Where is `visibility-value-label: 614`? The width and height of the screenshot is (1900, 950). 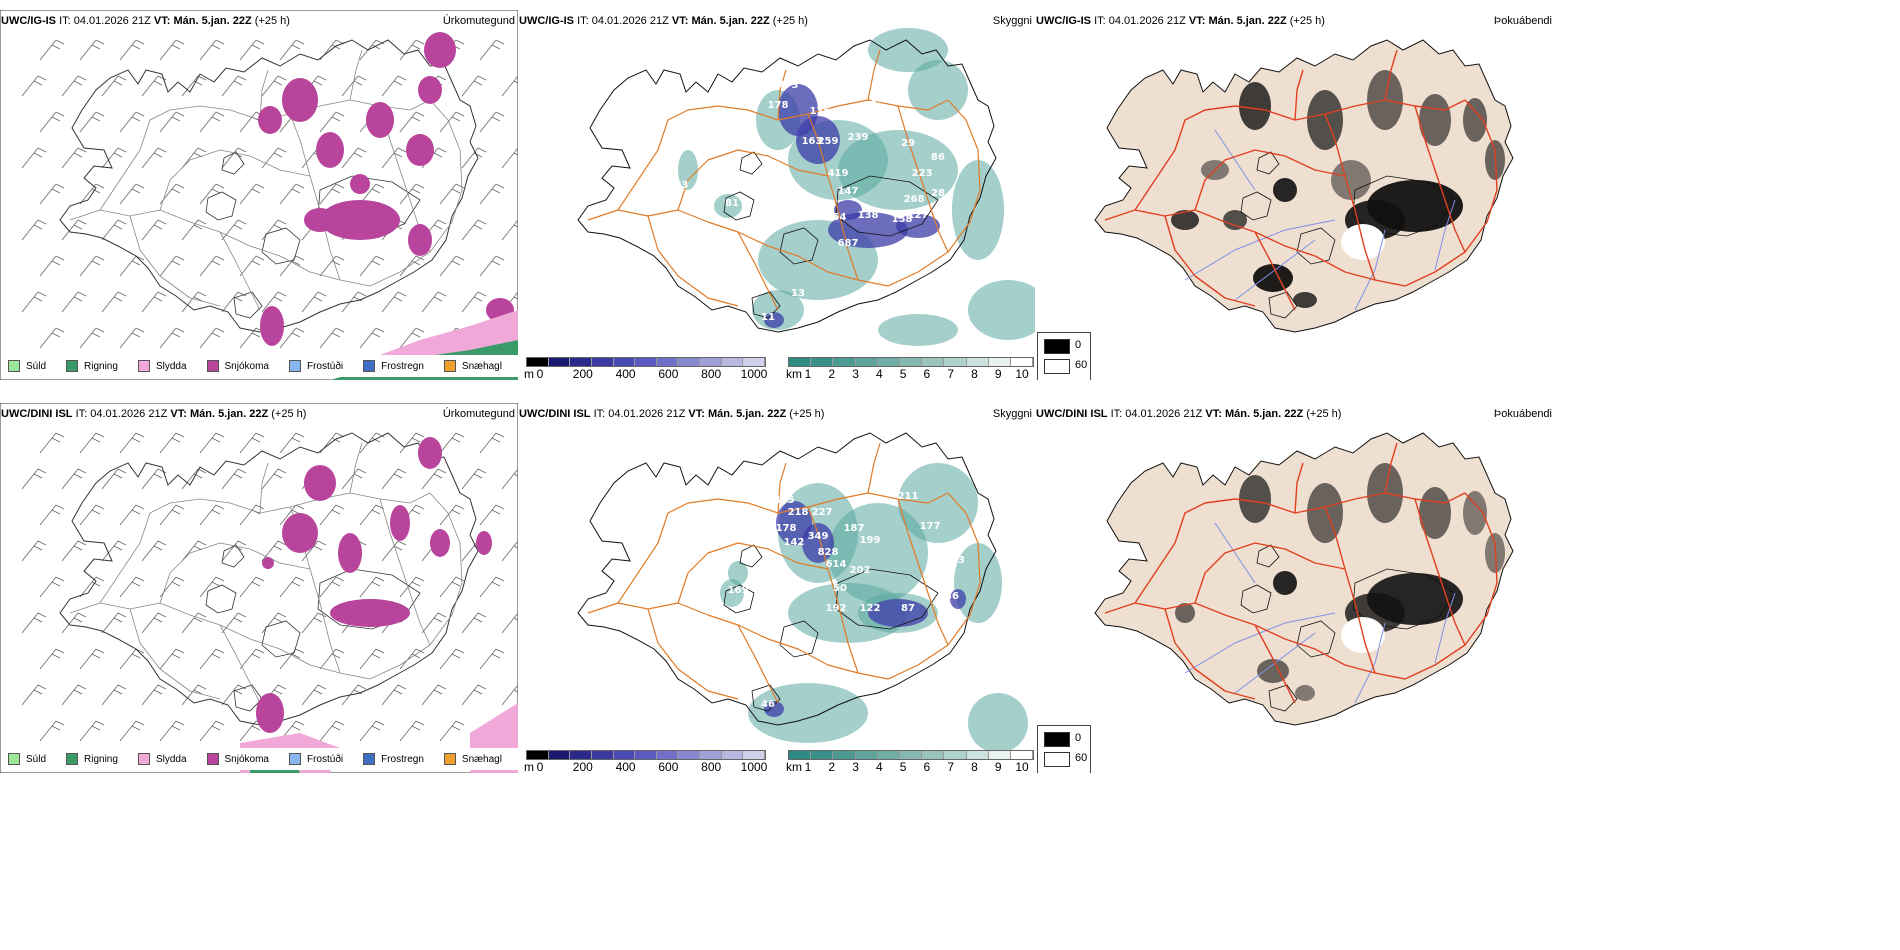
visibility-value-label: 614 is located at coordinates (836, 564).